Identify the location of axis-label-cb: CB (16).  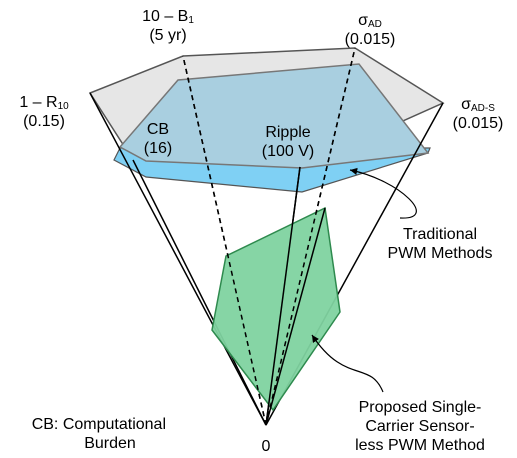
(158, 139).